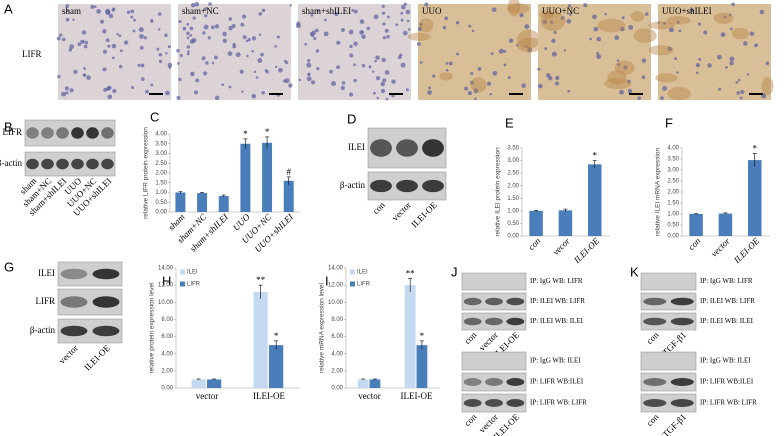 The height and width of the screenshot is (436, 784). What do you see at coordinates (687, 11) in the screenshot?
I see `image-label: UUO+shILEI` at bounding box center [687, 11].